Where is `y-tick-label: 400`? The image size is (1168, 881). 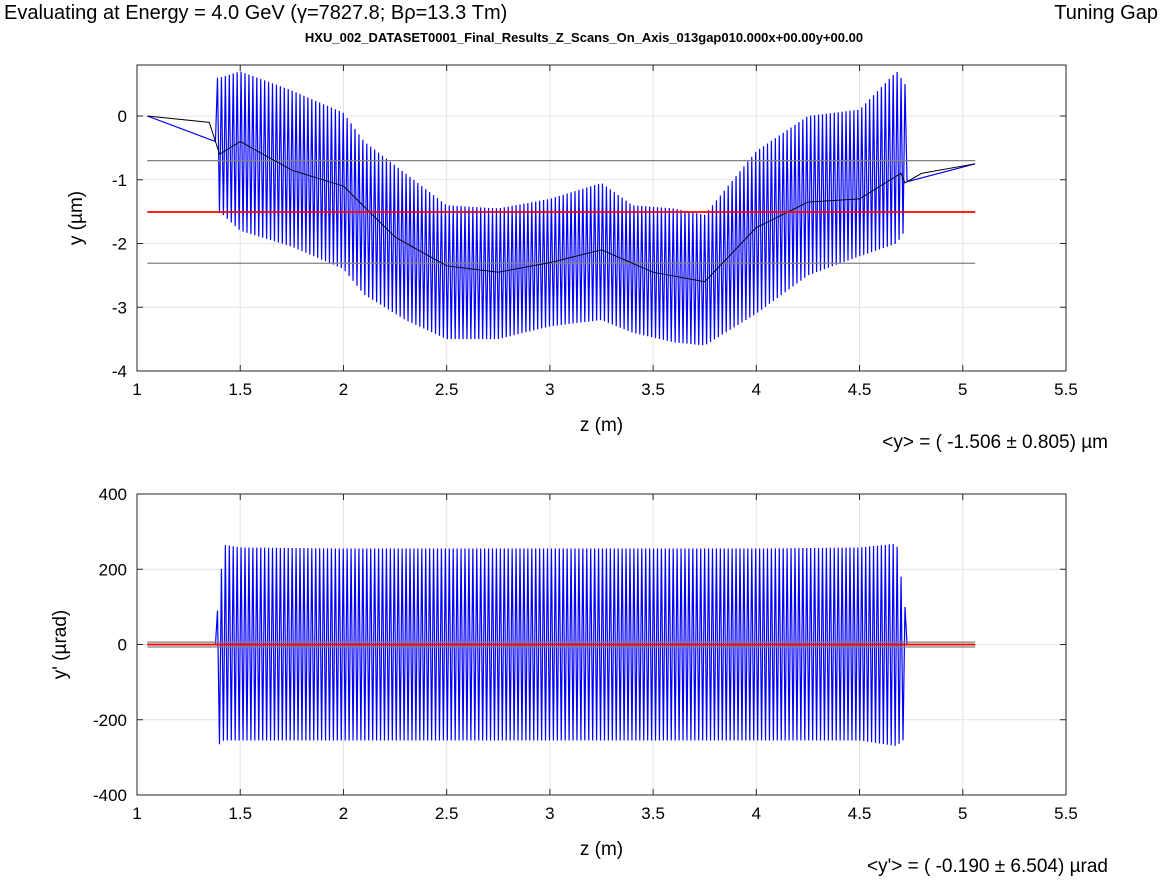
y-tick-label: 400 is located at coordinates (113, 494).